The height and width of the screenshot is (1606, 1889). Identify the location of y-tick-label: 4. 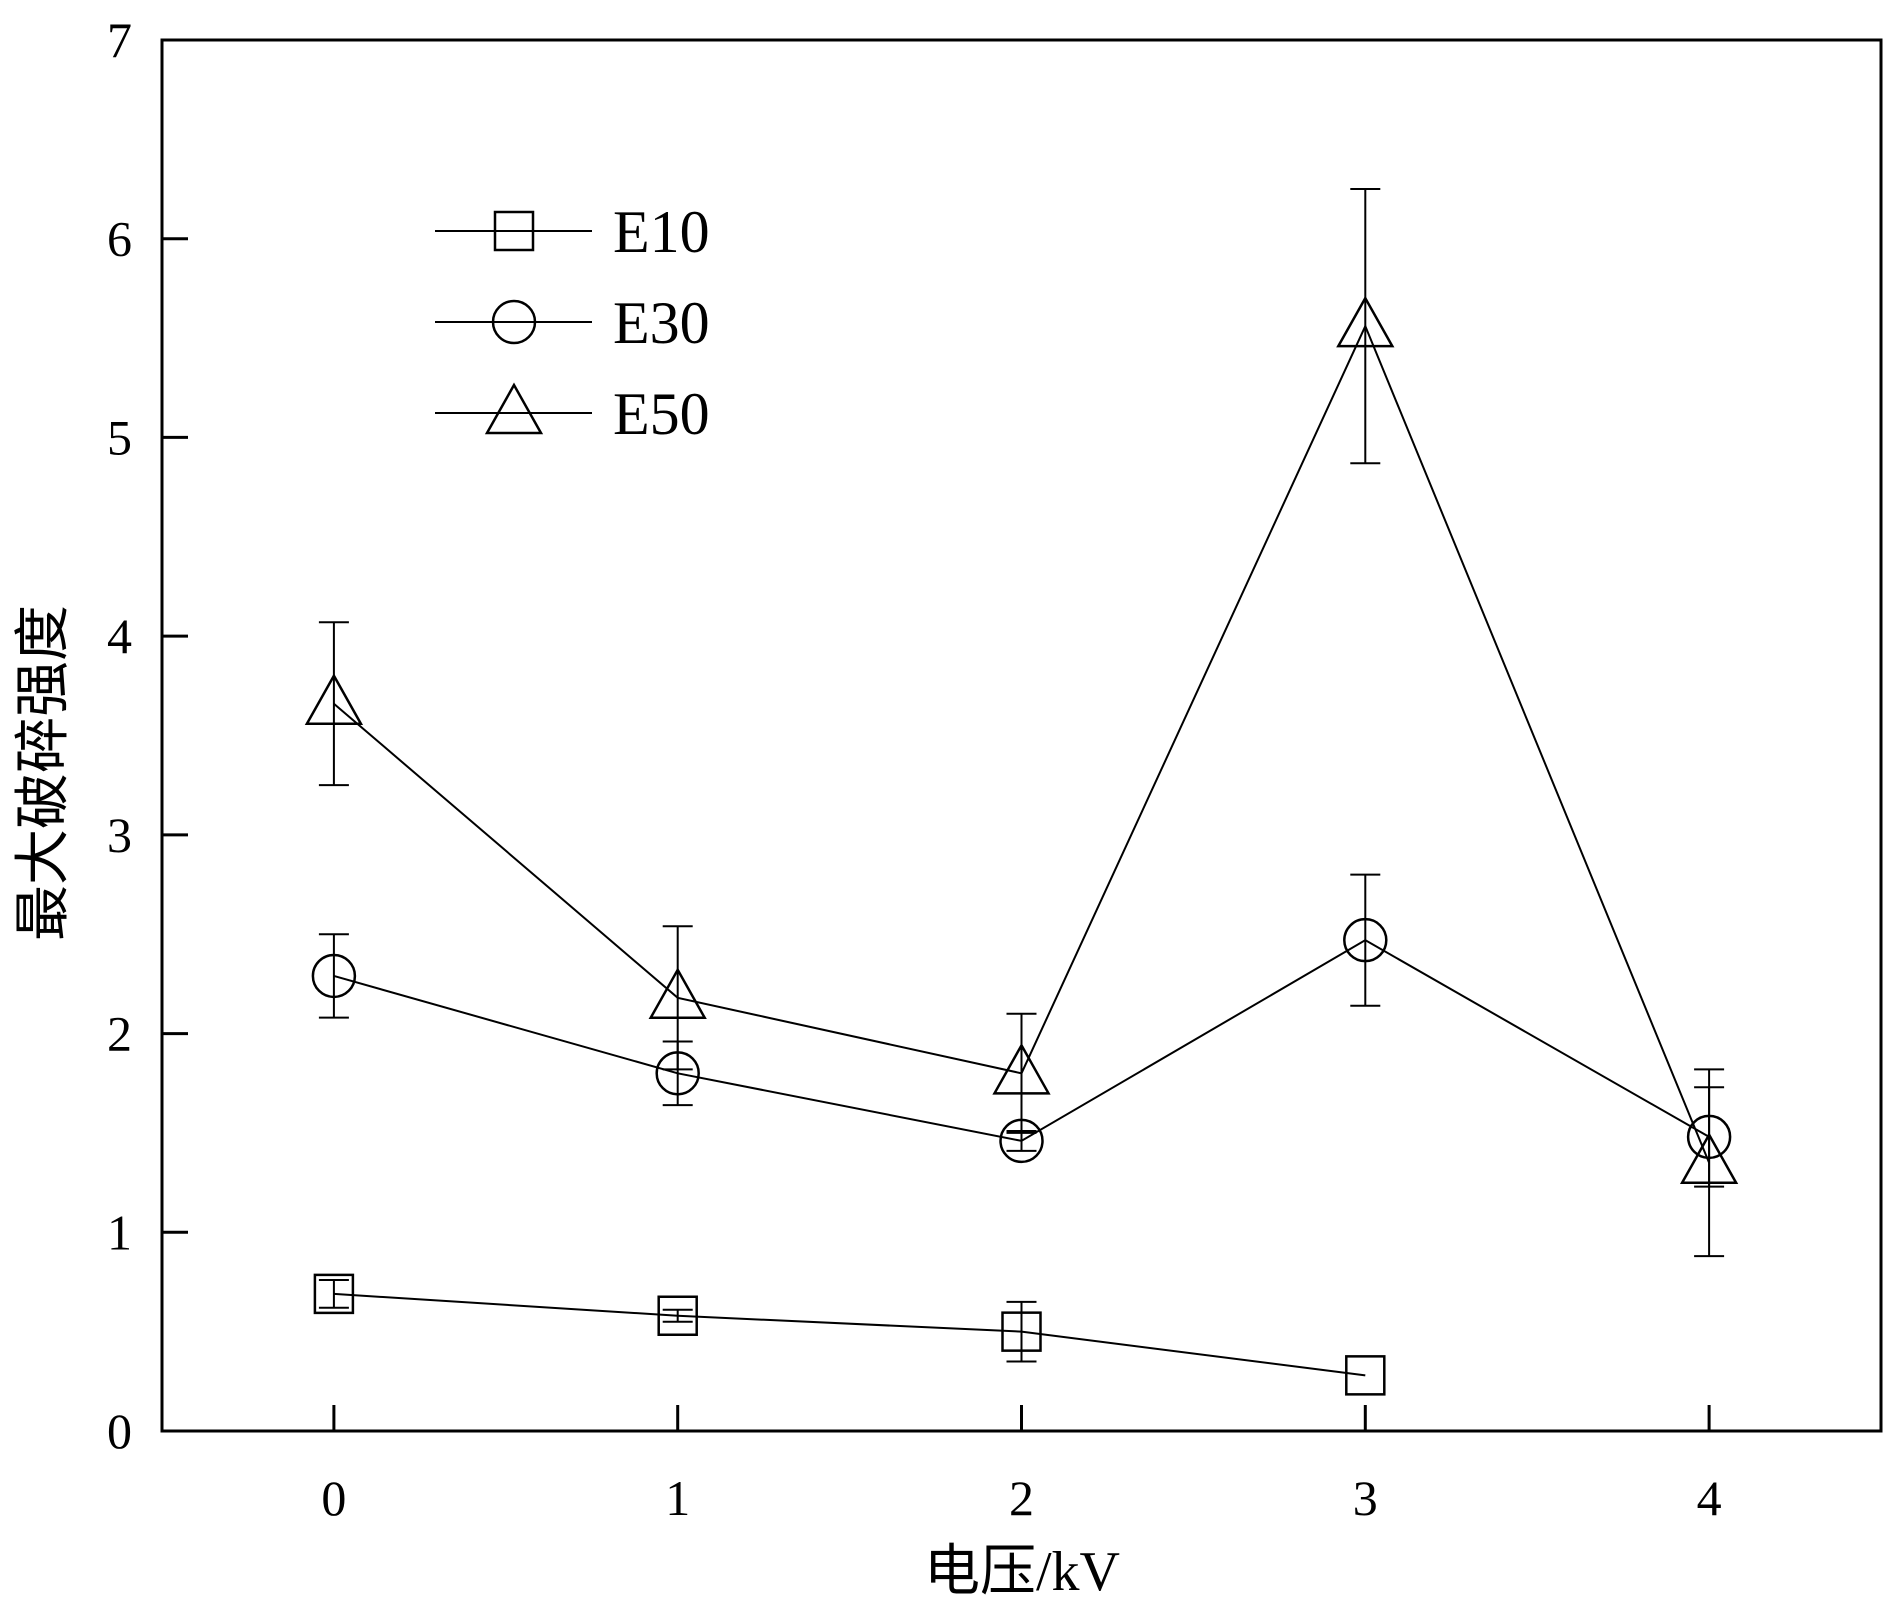
(119, 636).